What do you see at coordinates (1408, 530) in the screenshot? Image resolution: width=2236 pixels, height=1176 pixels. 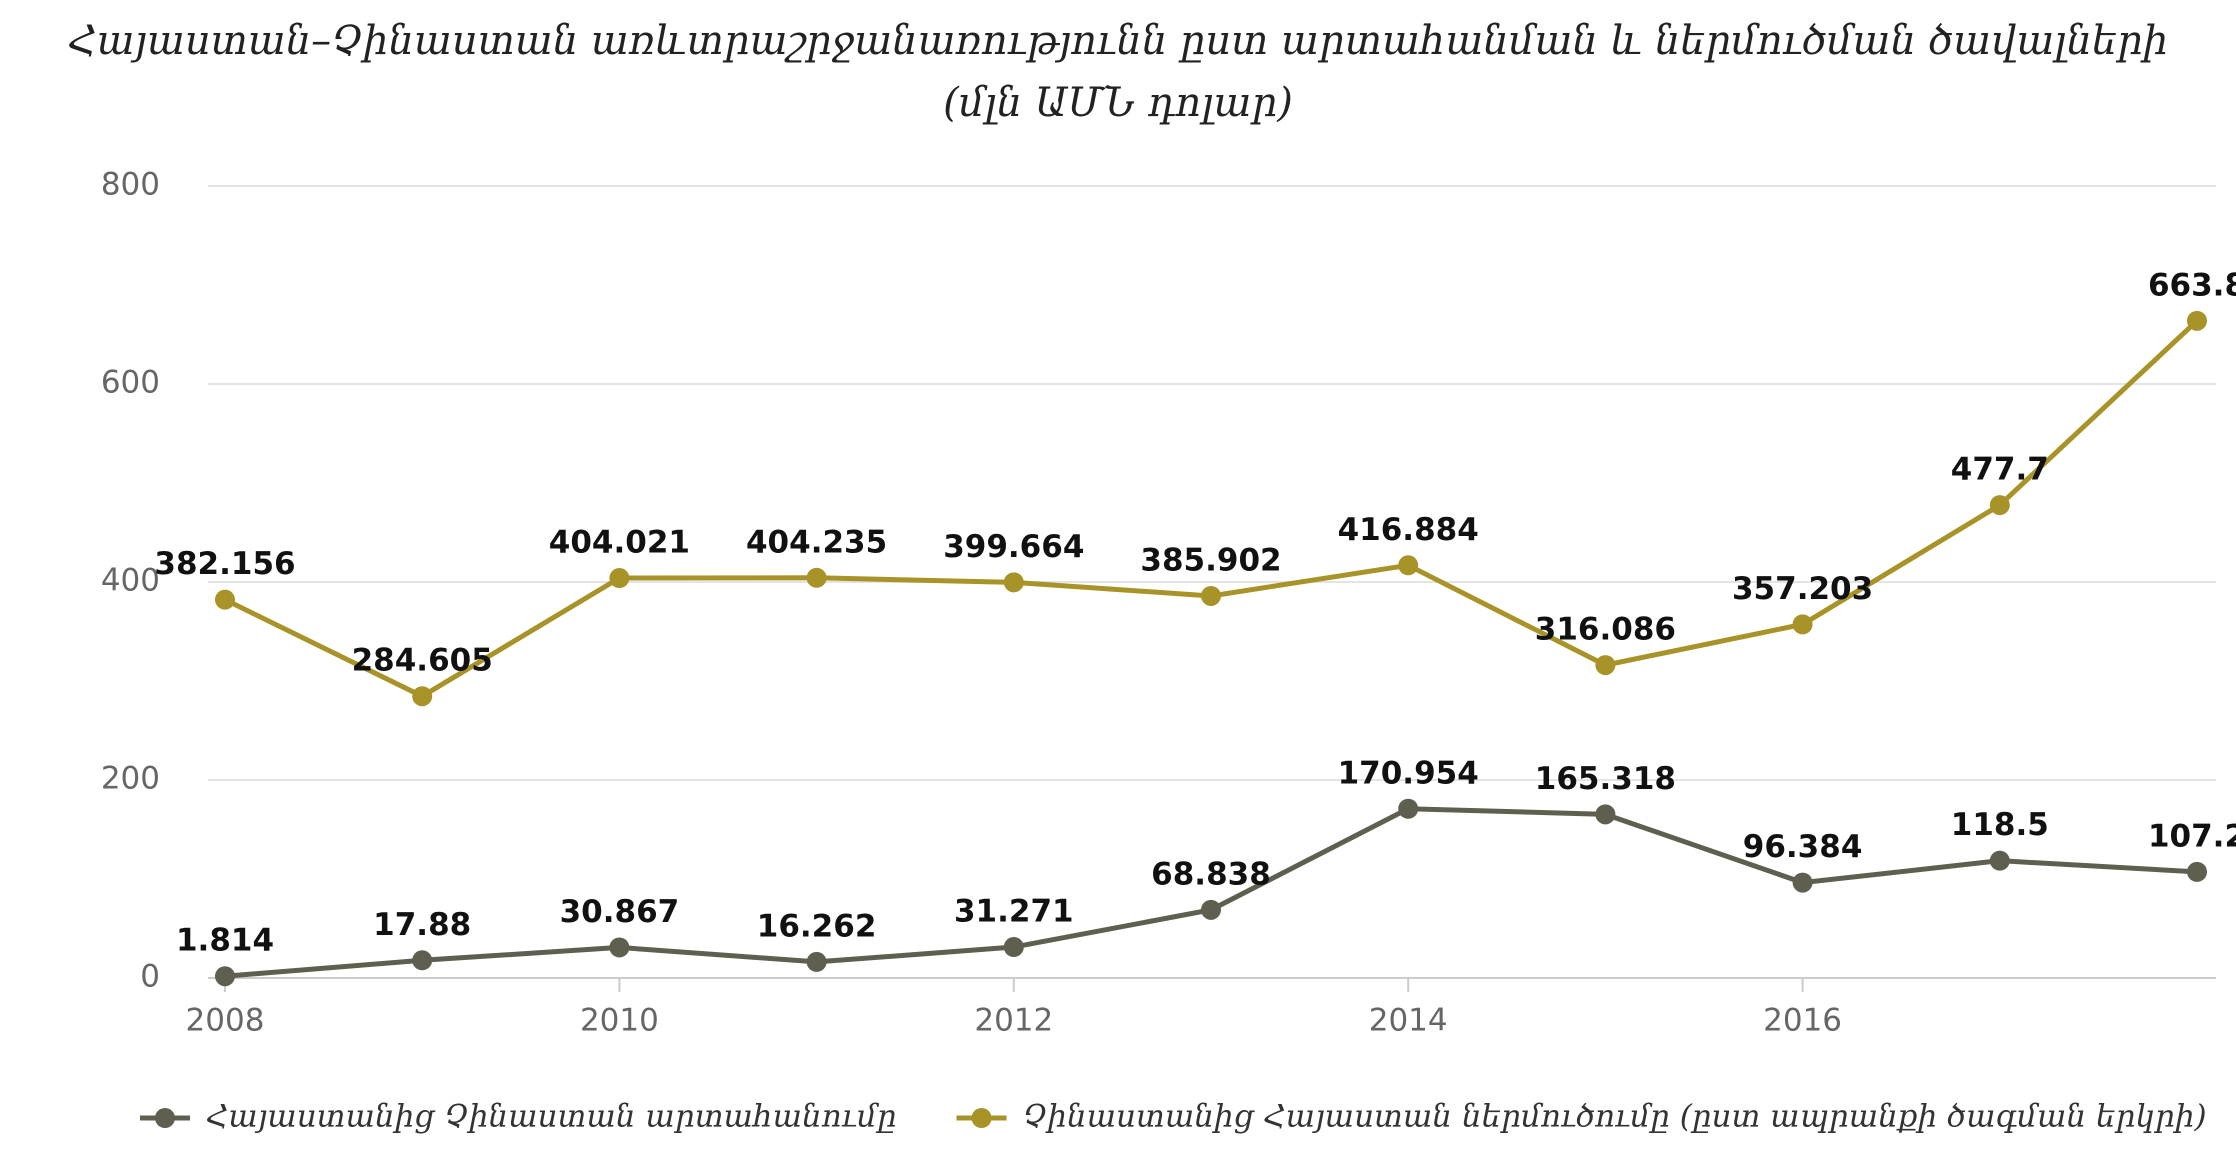 I see `data-label: 416.884` at bounding box center [1408, 530].